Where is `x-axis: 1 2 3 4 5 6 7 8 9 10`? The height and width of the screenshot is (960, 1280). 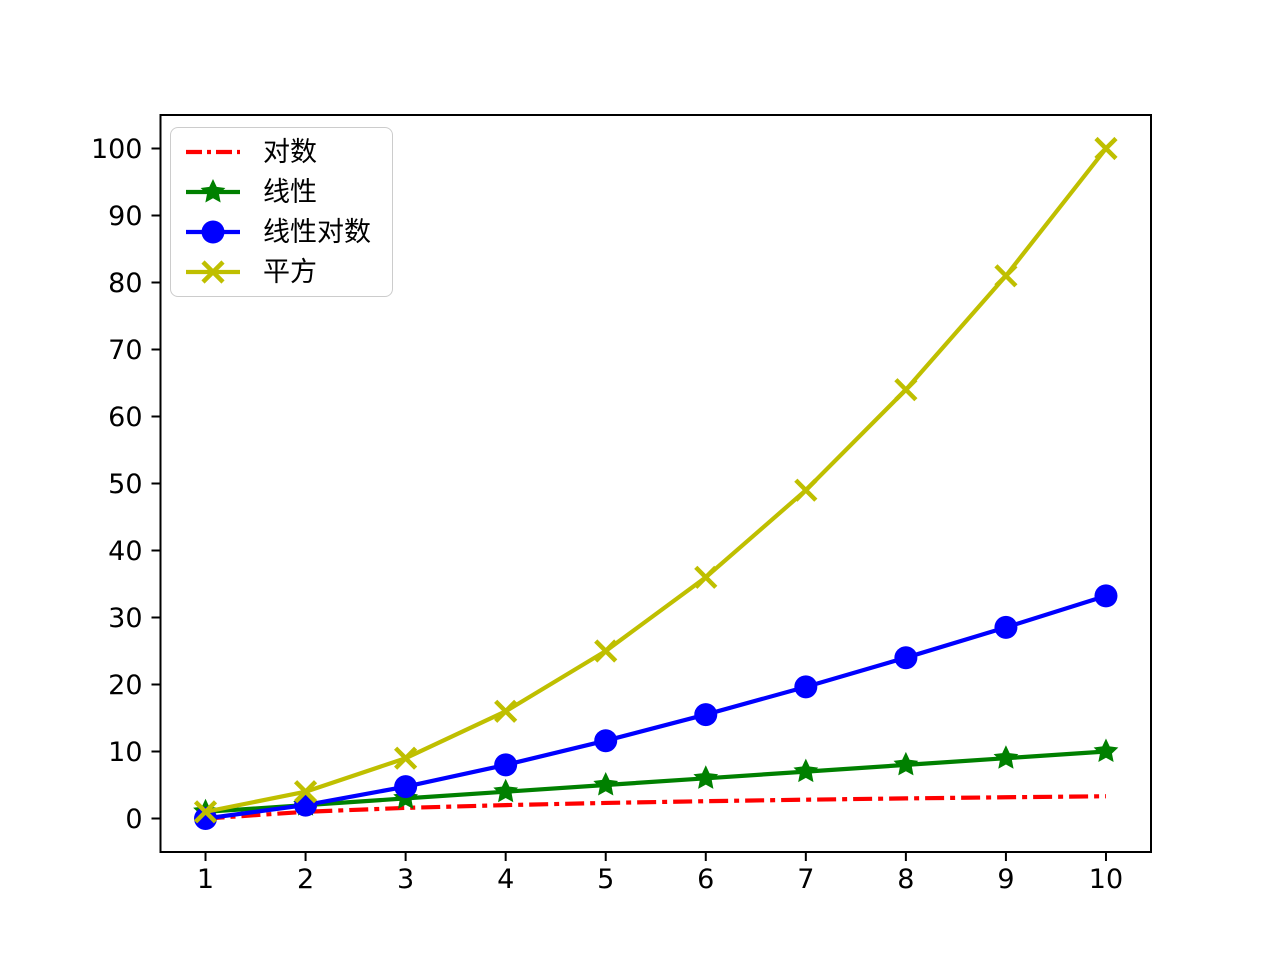
x-axis: 1 2 3 4 5 6 7 8 9 10 is located at coordinates (660, 873).